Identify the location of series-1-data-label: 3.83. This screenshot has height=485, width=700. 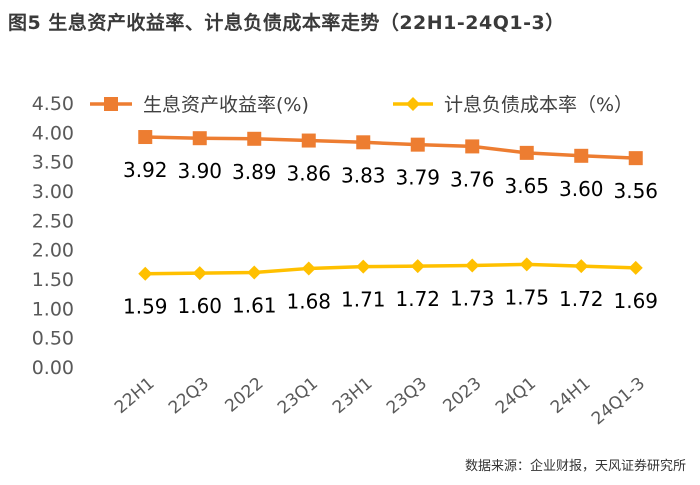
(363, 175).